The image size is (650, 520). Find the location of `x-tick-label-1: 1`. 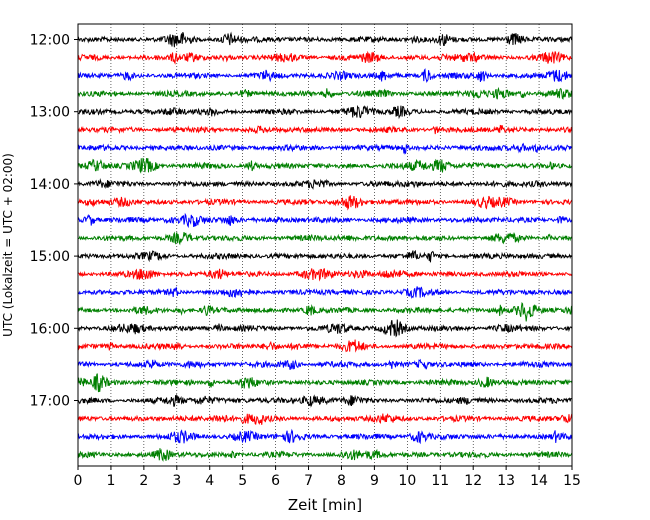

x-tick-label-1: 1 is located at coordinates (110, 481).